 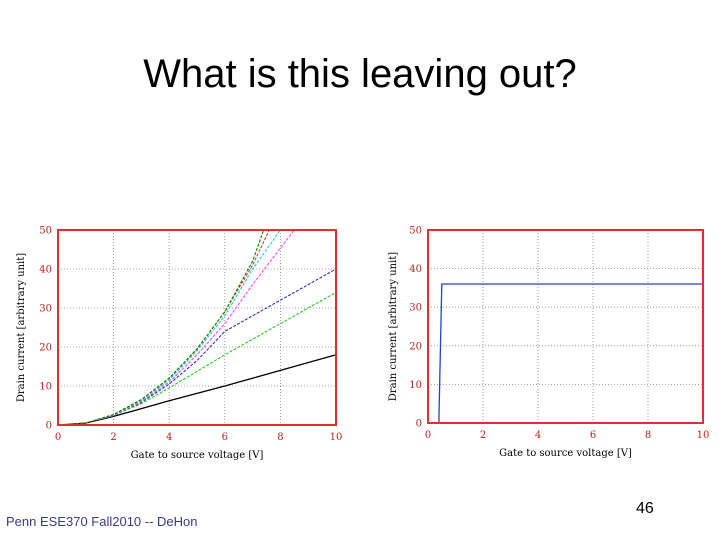 What do you see at coordinates (102, 521) in the screenshot?
I see `footer-text: Penn ESE370 Fall2010 -- DeHon` at bounding box center [102, 521].